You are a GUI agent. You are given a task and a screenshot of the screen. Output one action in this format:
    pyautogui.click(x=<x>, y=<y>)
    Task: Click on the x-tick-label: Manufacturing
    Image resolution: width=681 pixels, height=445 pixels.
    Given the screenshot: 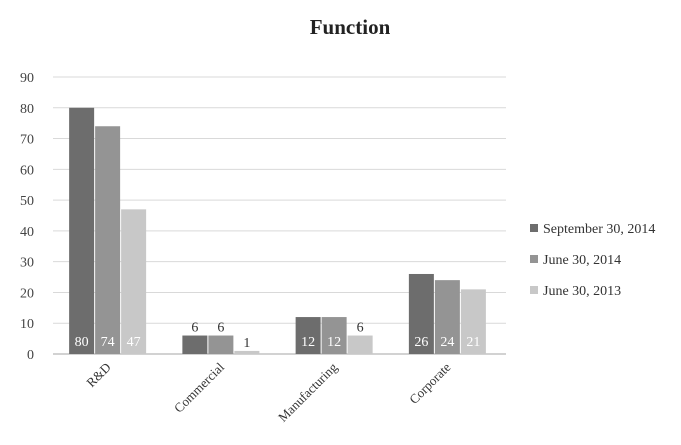 What is the action you would take?
    pyautogui.click(x=308, y=392)
    